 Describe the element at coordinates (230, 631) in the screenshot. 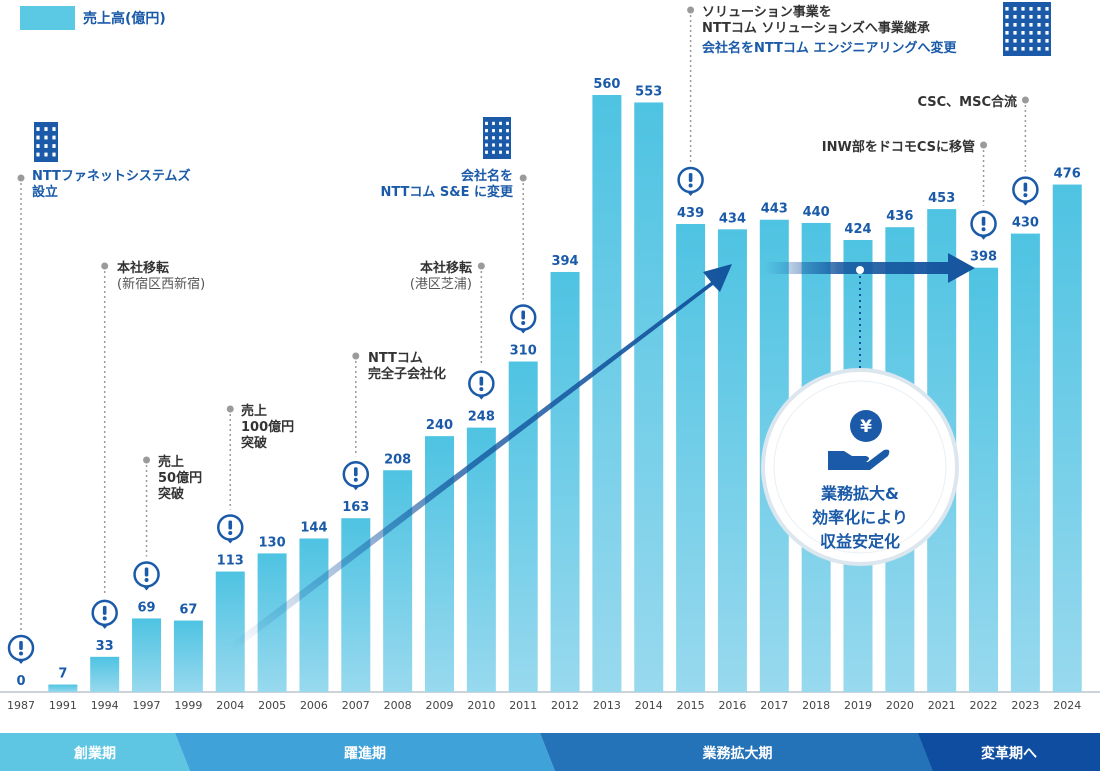

I see `bar-2004` at that location.